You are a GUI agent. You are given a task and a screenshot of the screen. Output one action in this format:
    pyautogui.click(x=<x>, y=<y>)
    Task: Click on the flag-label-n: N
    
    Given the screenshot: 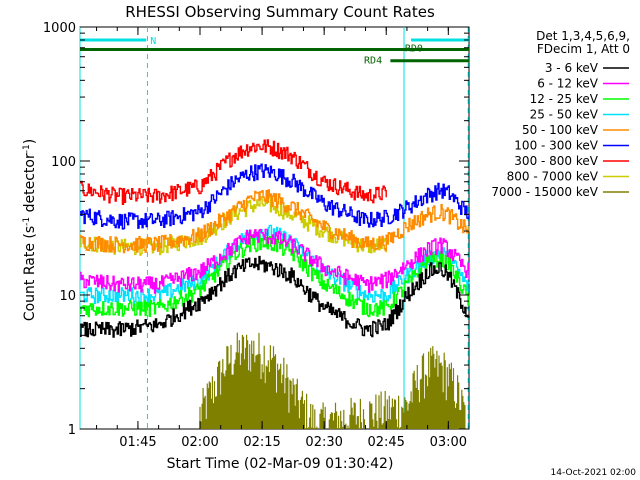 What is the action you would take?
    pyautogui.click(x=153, y=41)
    